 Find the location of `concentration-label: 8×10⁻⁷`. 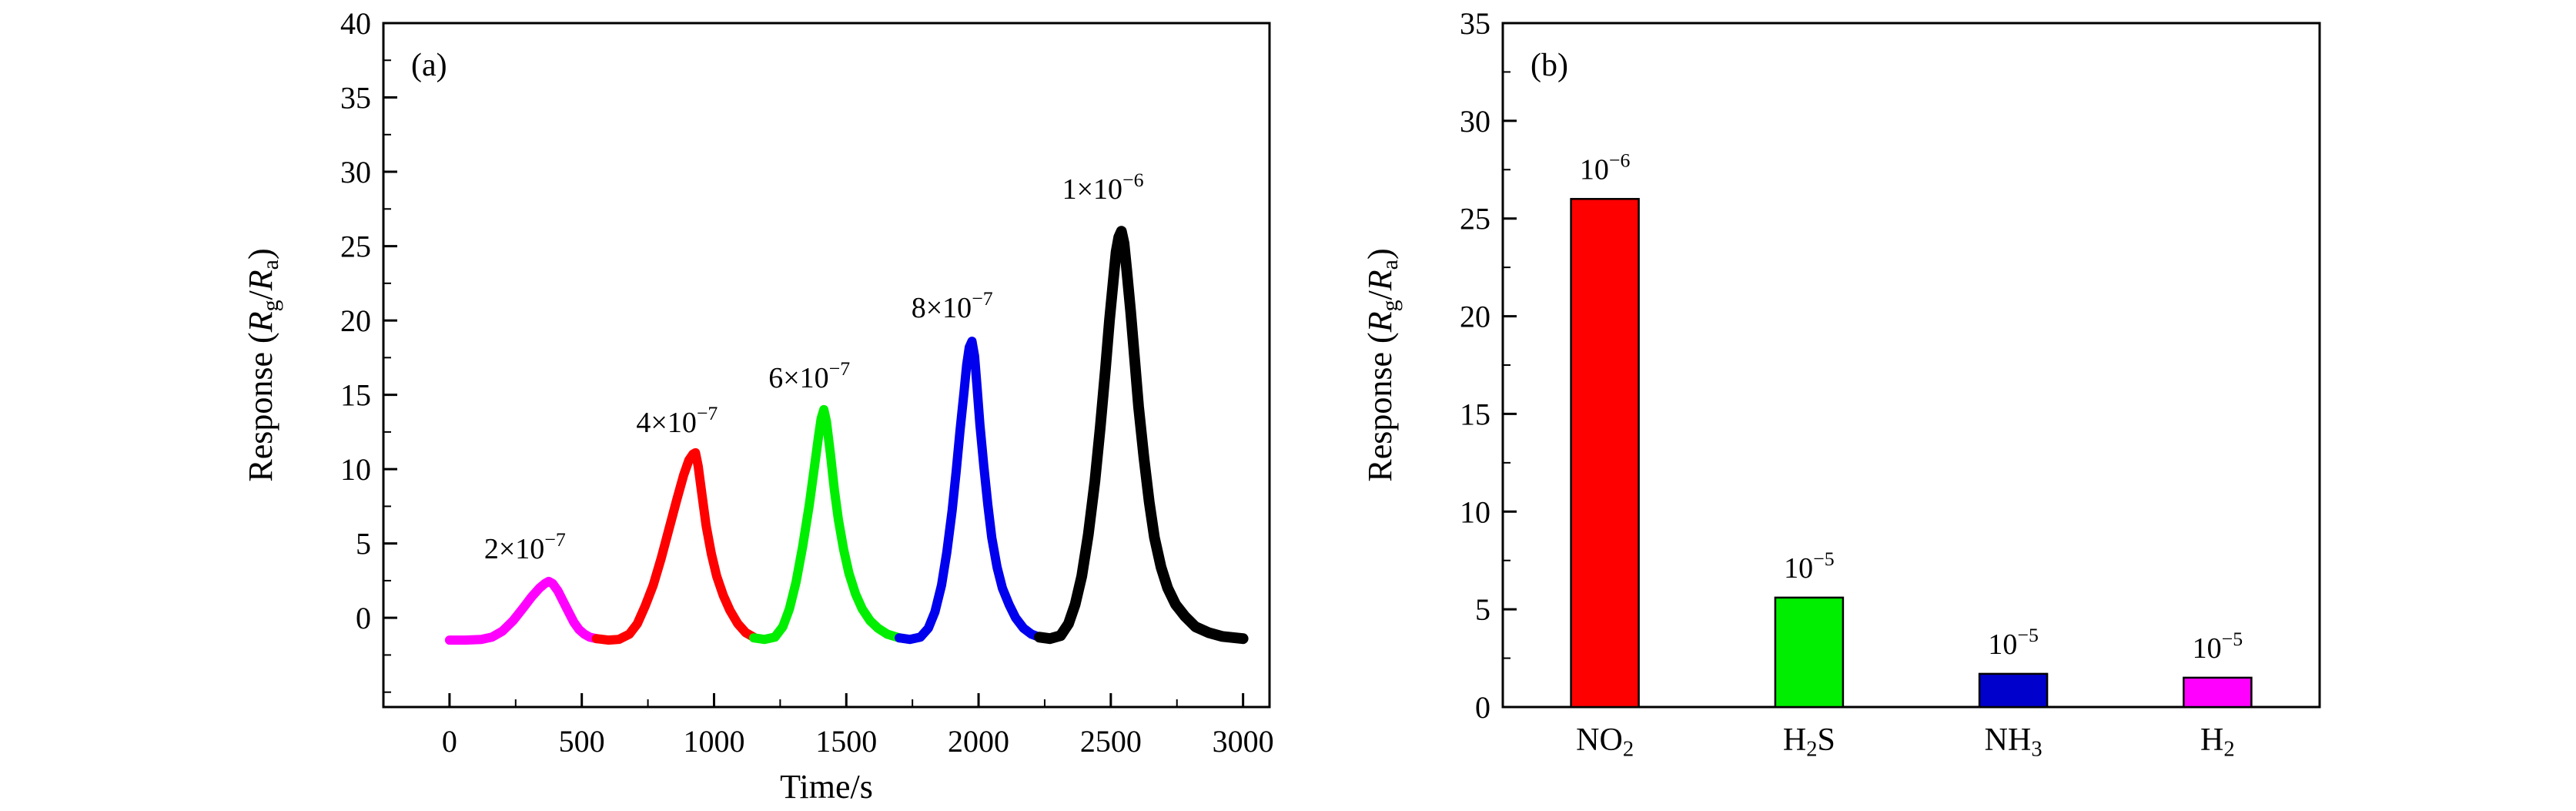

concentration-label: 8×10⁻⁷ is located at coordinates (952, 305).